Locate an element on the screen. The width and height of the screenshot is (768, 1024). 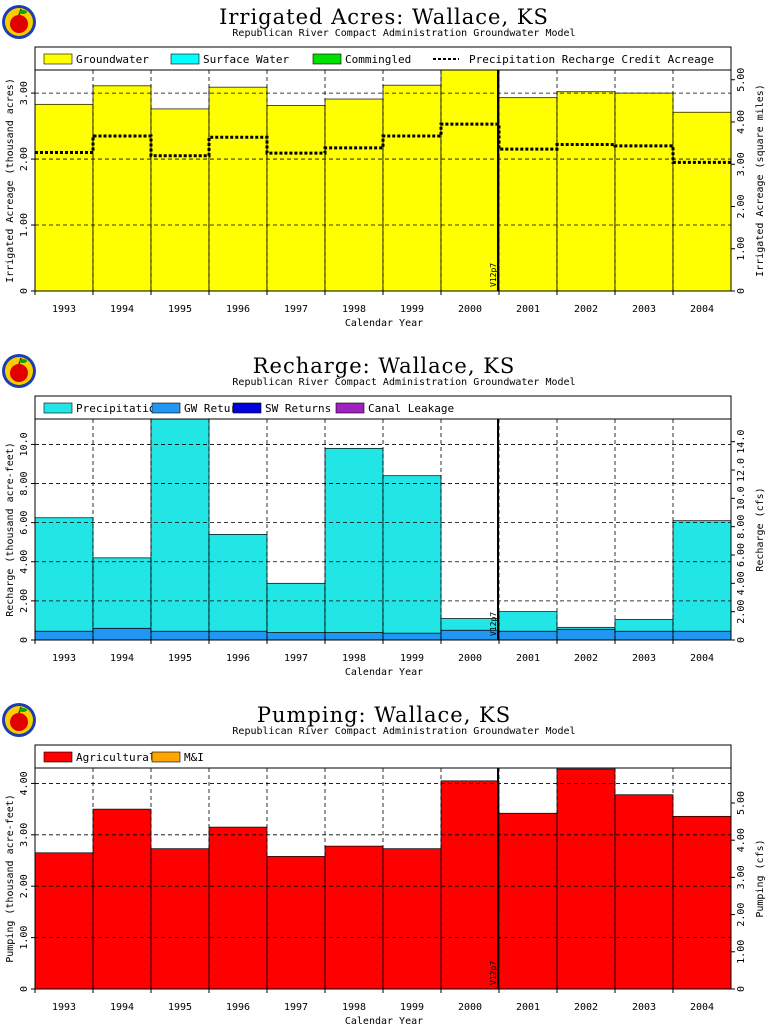
y2-tick-label: 10.0 is located at coordinates (741, 498).